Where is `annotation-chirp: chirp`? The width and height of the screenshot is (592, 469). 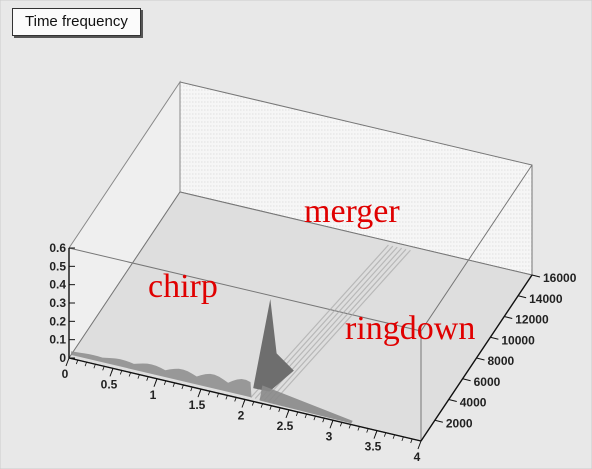 annotation-chirp: chirp is located at coordinates (183, 286).